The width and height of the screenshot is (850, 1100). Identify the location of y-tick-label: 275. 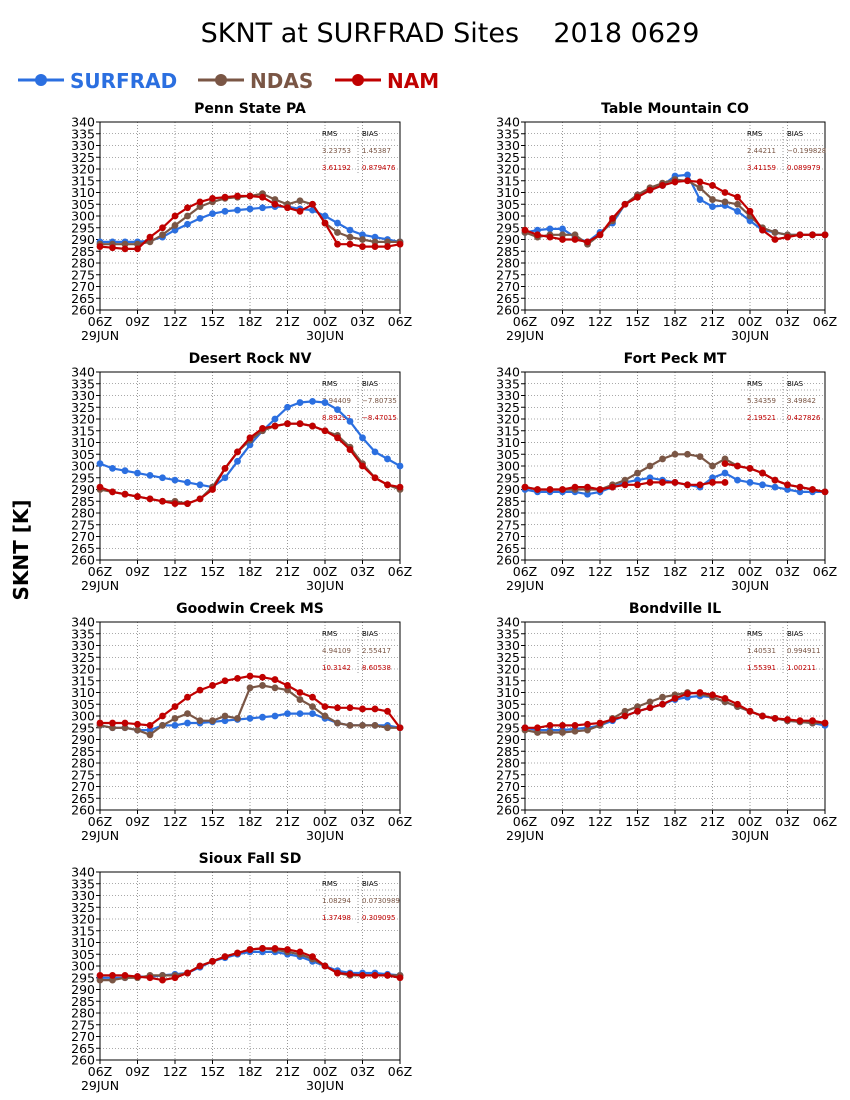
(508, 524).